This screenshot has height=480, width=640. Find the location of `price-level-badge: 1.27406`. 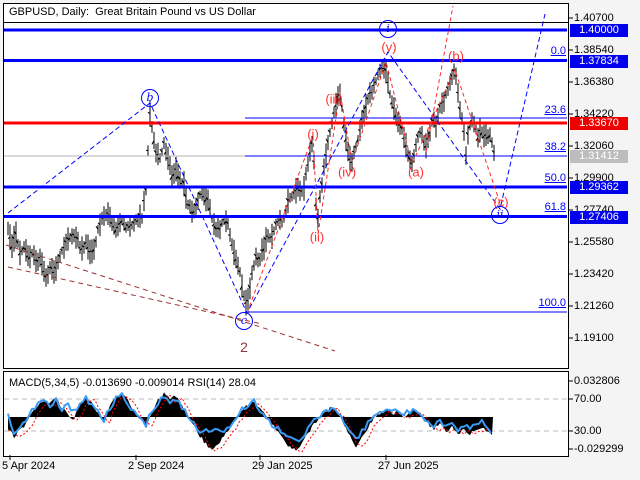

price-level-badge: 1.27406 is located at coordinates (599, 217).